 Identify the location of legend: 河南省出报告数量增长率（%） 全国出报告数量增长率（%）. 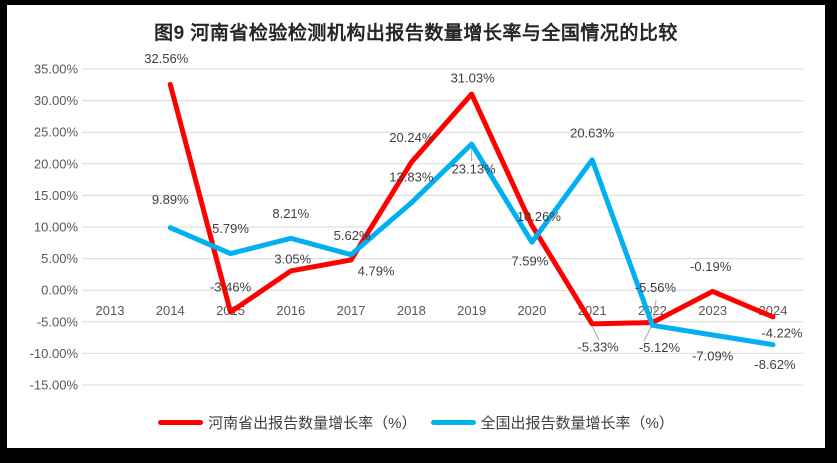
(416, 422).